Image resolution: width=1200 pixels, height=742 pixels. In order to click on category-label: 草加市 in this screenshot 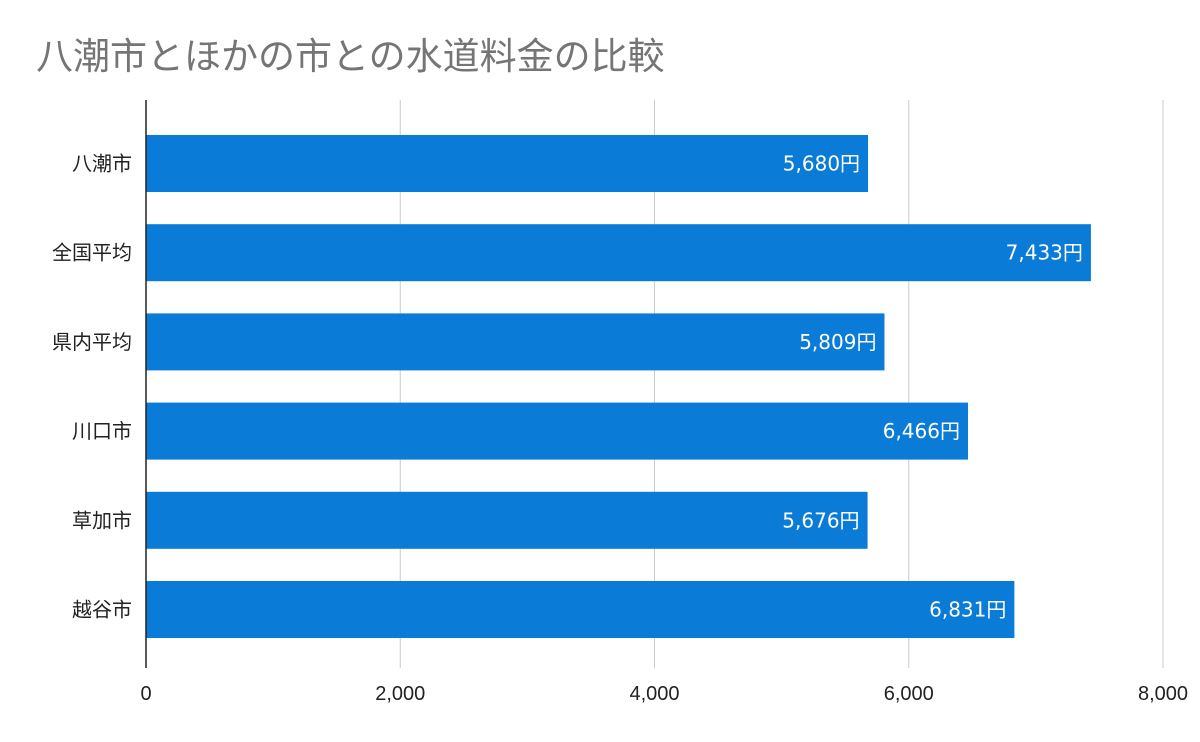, I will do `click(102, 520)`.